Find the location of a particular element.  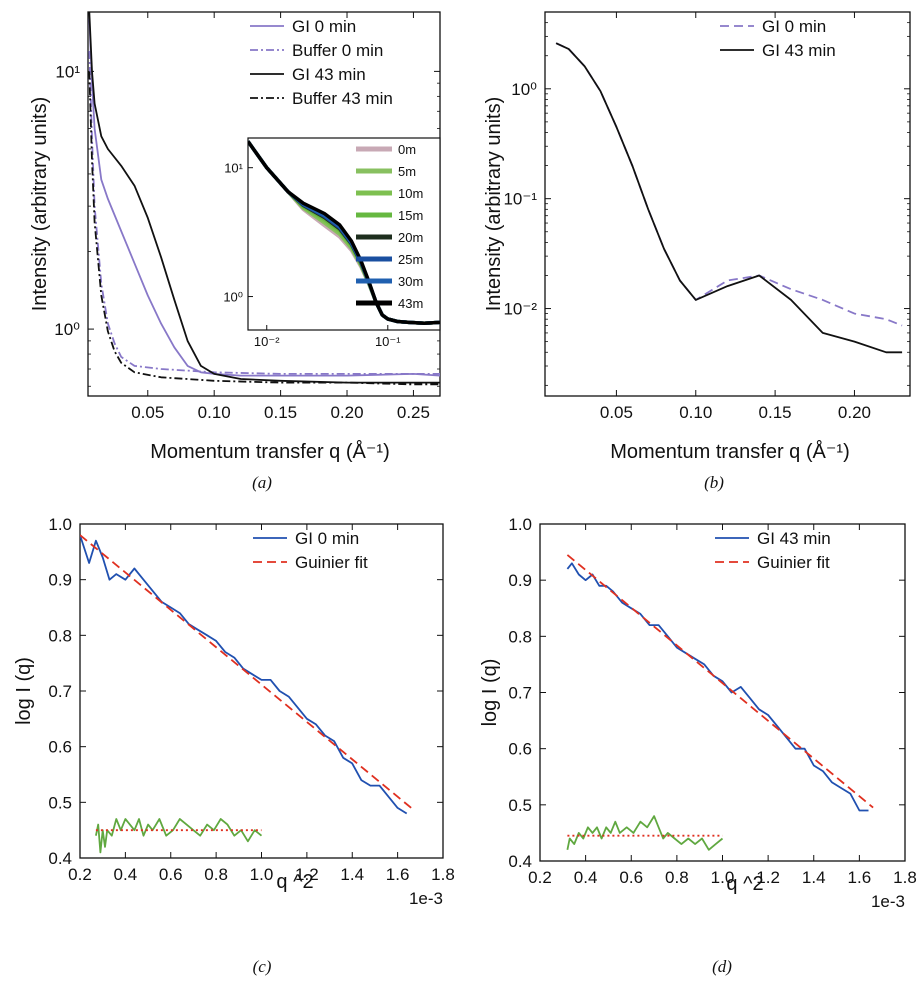

panel-caption: (d) is located at coordinates (722, 966).